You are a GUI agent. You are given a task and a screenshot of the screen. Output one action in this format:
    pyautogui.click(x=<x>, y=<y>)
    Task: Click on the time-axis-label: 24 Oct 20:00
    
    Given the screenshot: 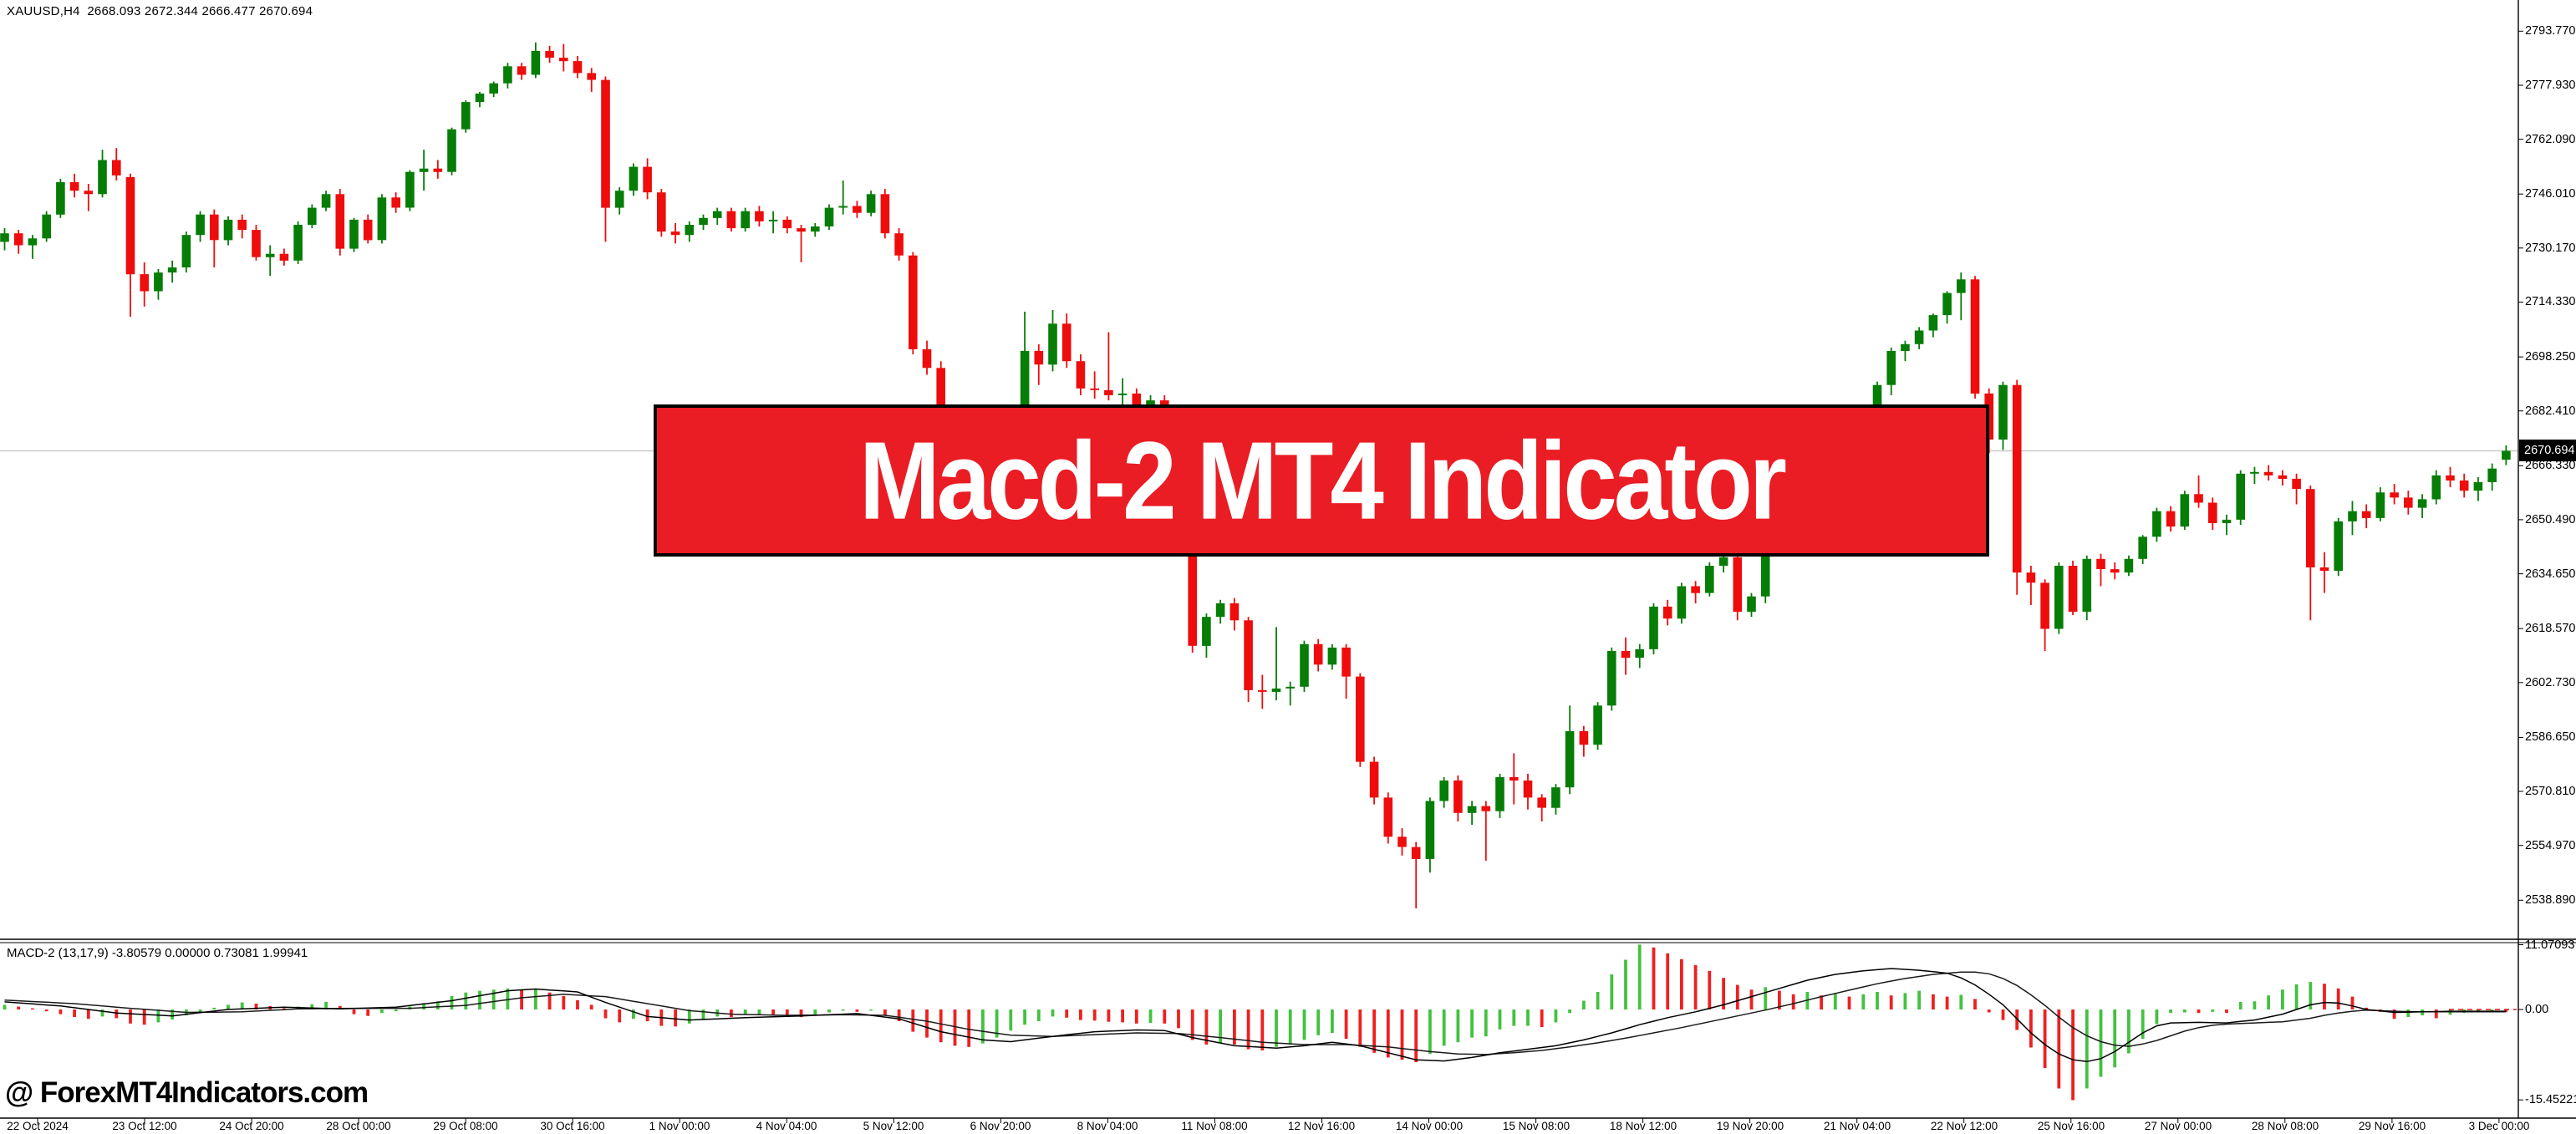 What is the action you would take?
    pyautogui.click(x=251, y=1126)
    